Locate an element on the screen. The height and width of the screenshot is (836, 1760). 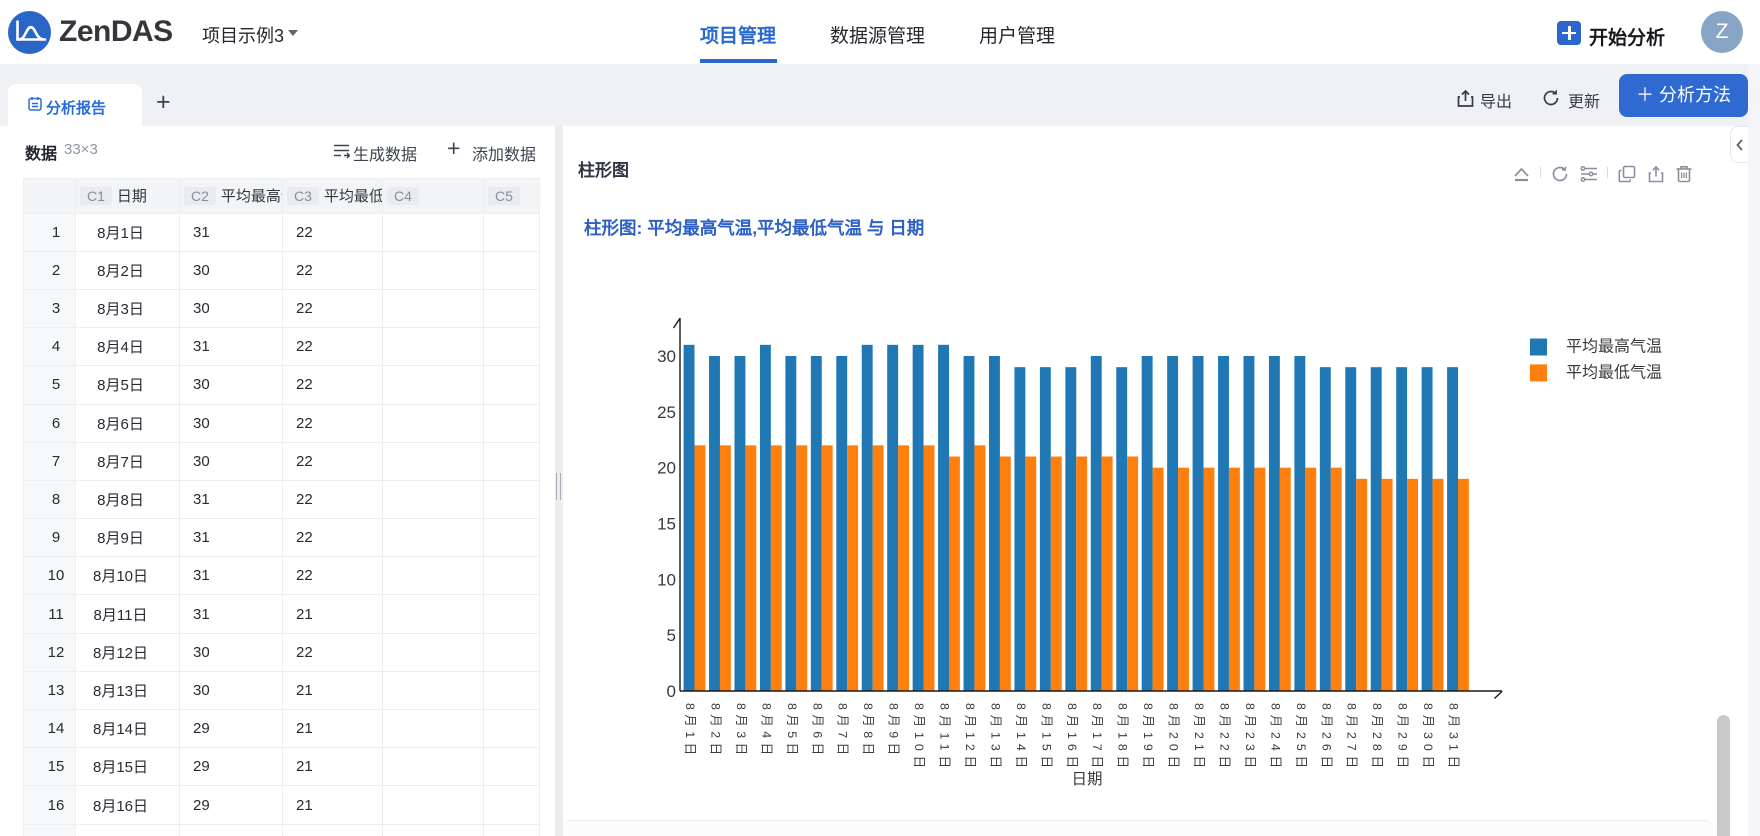
svg-text: 日期 is located at coordinates (1086, 779).